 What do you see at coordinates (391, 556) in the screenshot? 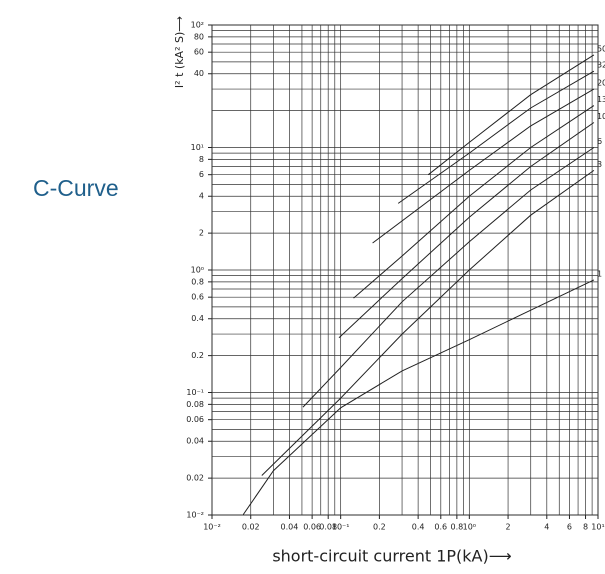
I see `x-axis-label: short-circuit current 1P(kA)⟶` at bounding box center [391, 556].